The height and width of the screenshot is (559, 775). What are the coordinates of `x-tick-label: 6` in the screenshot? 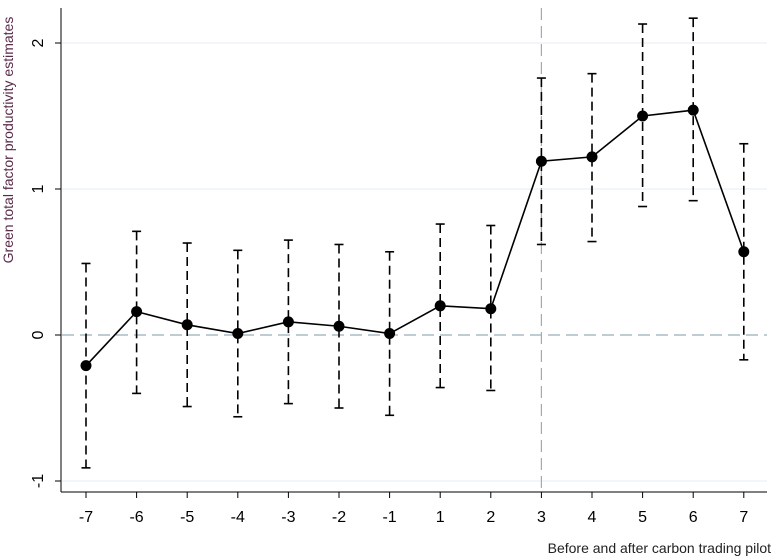 It's located at (693, 517).